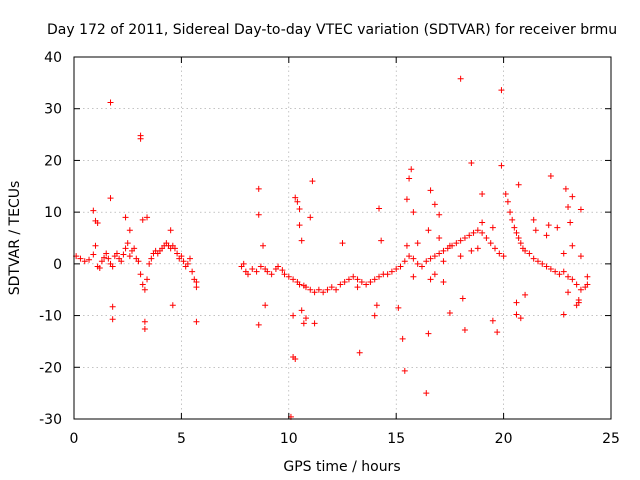  I want to click on x-tick-label: 10, so click(289, 439).